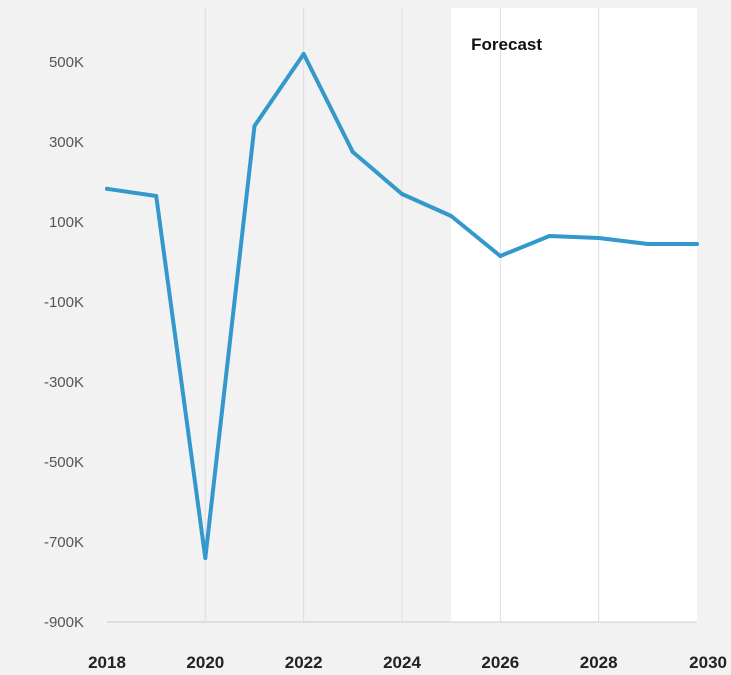 This screenshot has width=731, height=675. I want to click on x-tick-label: 2024, so click(402, 662).